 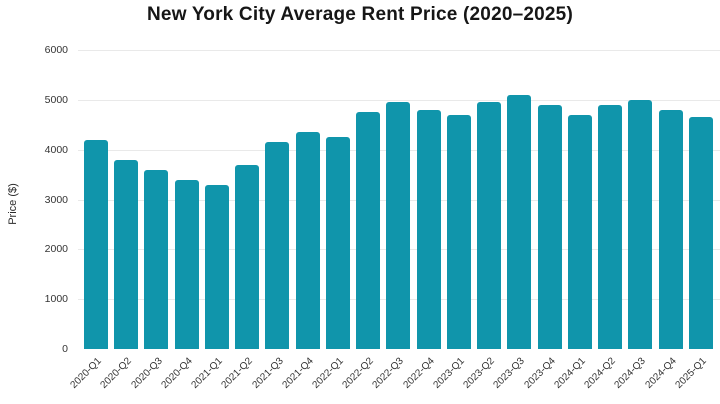 What do you see at coordinates (479, 373) in the screenshot?
I see `x-tick-label: 2023-Q2` at bounding box center [479, 373].